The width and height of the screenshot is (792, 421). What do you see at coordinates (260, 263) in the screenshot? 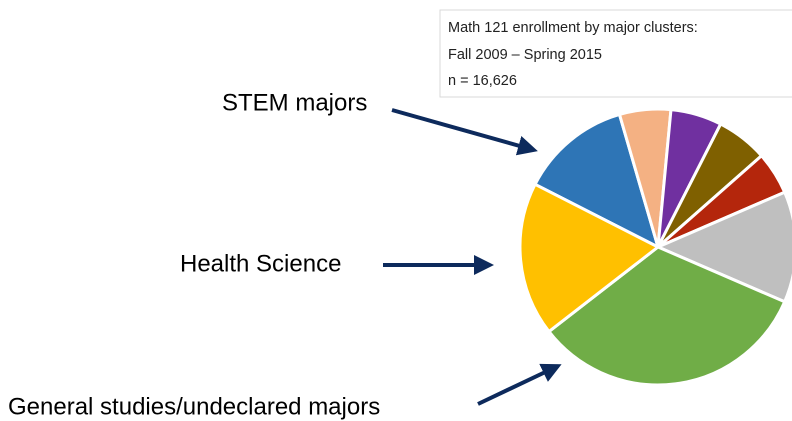
I see `annotation: Health Science` at bounding box center [260, 263].